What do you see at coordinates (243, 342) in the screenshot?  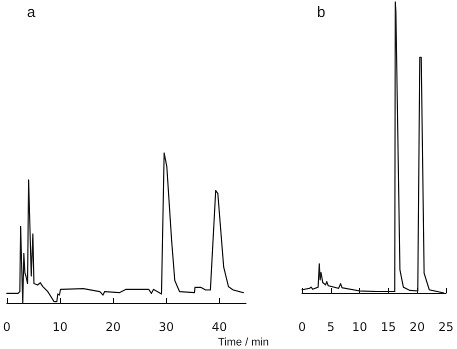 I see `x-axis-title: Time / min` at bounding box center [243, 342].